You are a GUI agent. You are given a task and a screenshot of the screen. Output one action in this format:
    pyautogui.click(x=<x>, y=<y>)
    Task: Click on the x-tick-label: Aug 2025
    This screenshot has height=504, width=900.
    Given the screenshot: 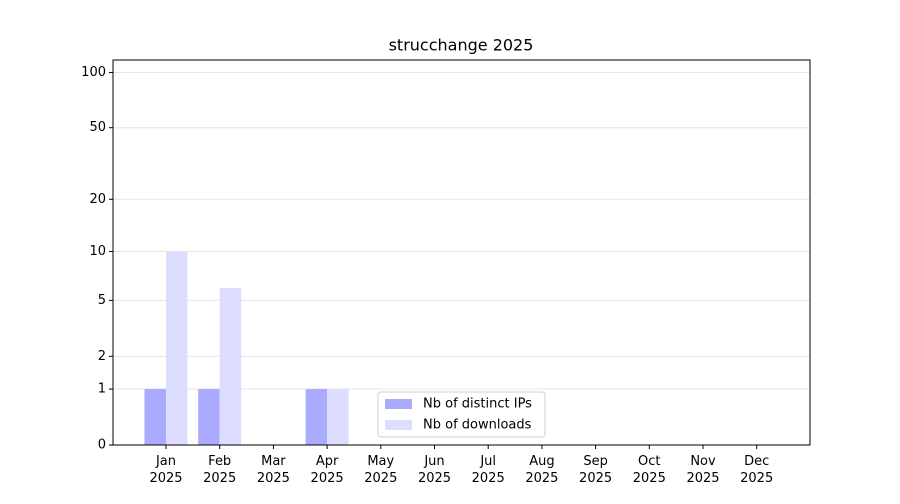 What is the action you would take?
    pyautogui.click(x=541, y=470)
    